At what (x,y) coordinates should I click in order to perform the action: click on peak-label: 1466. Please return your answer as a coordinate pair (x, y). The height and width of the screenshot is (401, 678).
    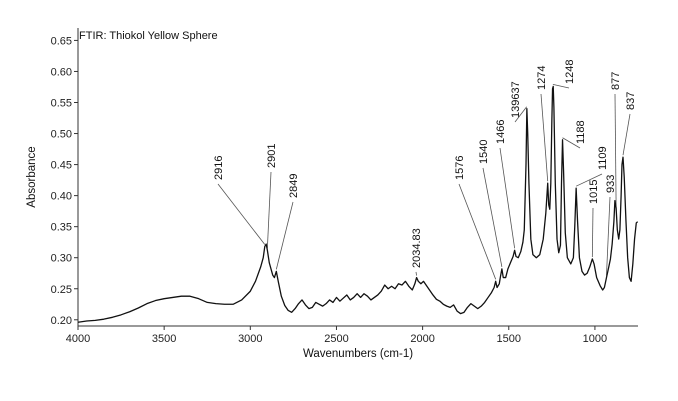
    Looking at the image, I should click on (501, 132).